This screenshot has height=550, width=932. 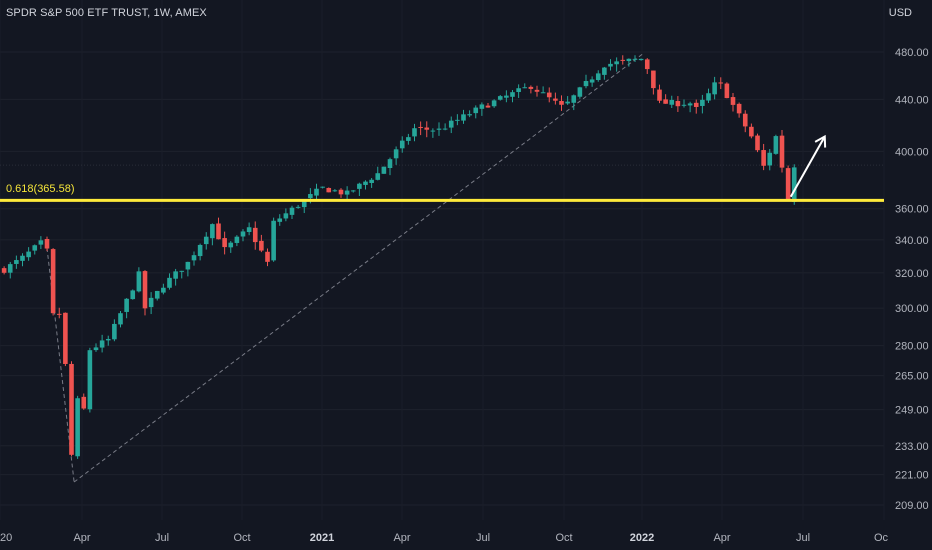 I want to click on arrow-shaft, so click(x=807, y=167).